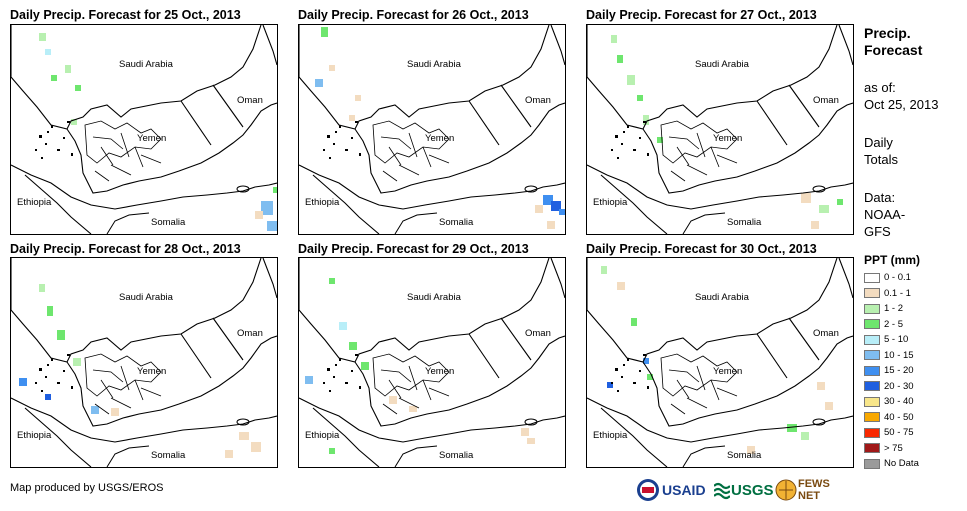  I want to click on map-panel-29: Saudi Arabia Oman Yemen Ethiopia Somalia, so click(432, 362).